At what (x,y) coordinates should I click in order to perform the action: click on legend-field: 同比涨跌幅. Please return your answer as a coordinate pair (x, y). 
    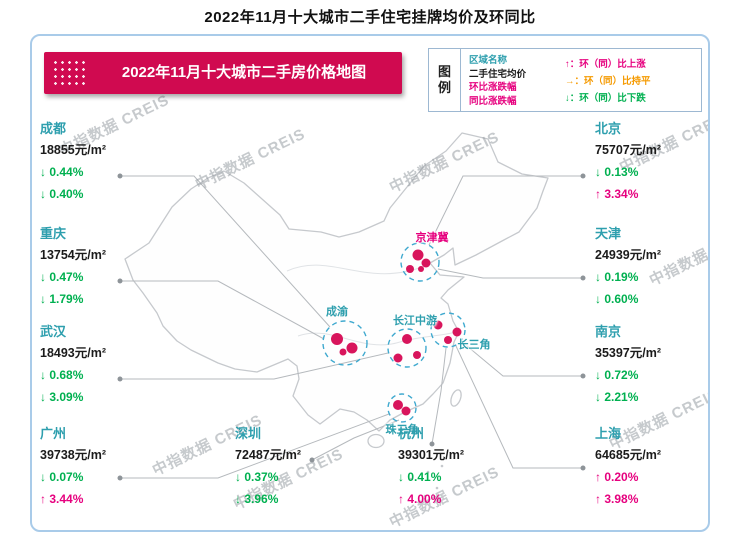
    Looking at the image, I should click on (493, 101).